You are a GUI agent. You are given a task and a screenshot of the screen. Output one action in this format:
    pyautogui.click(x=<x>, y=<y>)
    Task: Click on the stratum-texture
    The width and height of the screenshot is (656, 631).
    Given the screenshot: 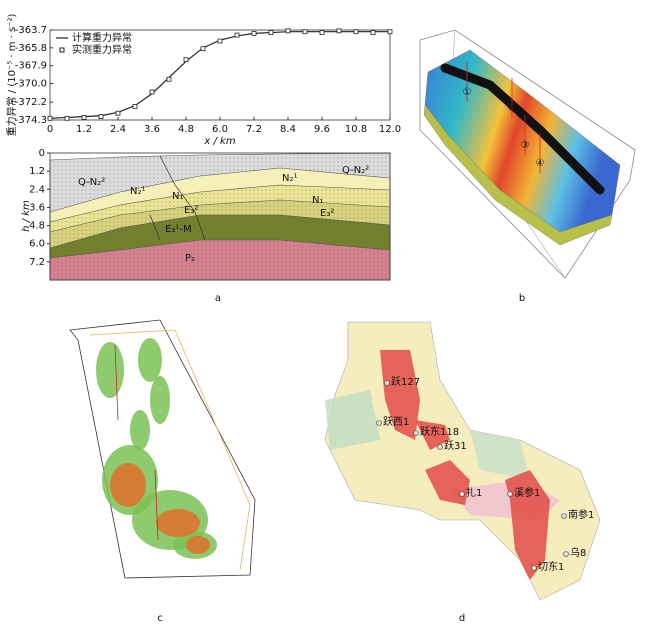 What is the action you would take?
    pyautogui.click(x=220, y=260)
    